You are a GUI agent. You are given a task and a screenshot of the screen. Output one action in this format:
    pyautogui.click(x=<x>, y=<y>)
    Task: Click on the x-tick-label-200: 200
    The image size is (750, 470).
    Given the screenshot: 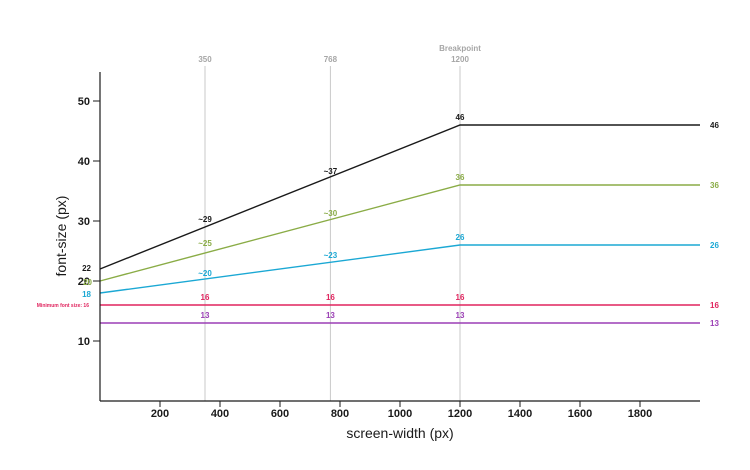 What is the action you would take?
    pyautogui.click(x=160, y=414)
    